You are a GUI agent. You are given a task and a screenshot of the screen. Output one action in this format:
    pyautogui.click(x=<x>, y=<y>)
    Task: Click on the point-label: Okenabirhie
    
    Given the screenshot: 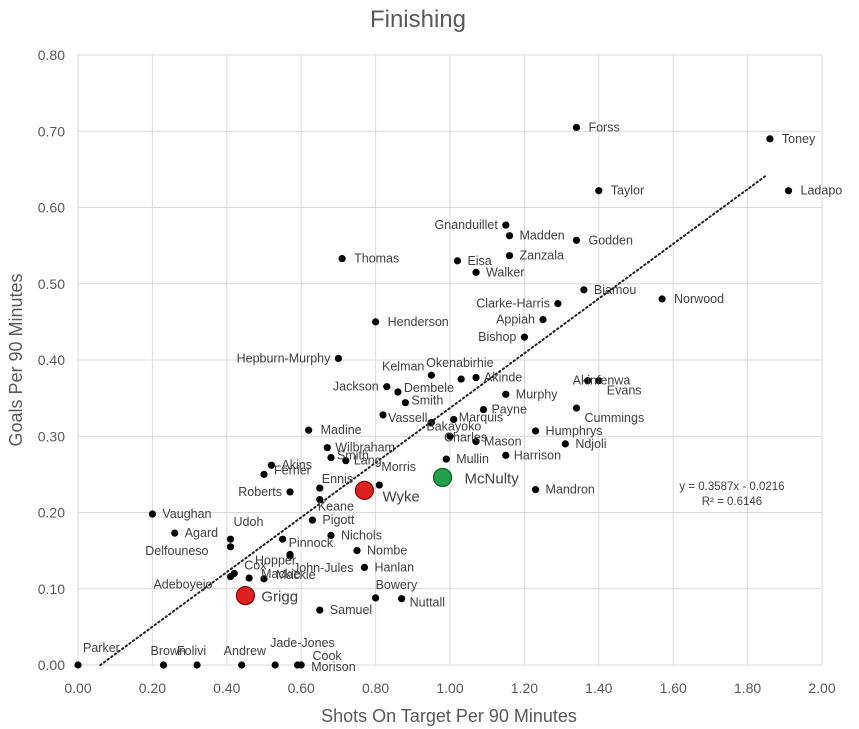 What is the action you would take?
    pyautogui.click(x=459, y=363)
    